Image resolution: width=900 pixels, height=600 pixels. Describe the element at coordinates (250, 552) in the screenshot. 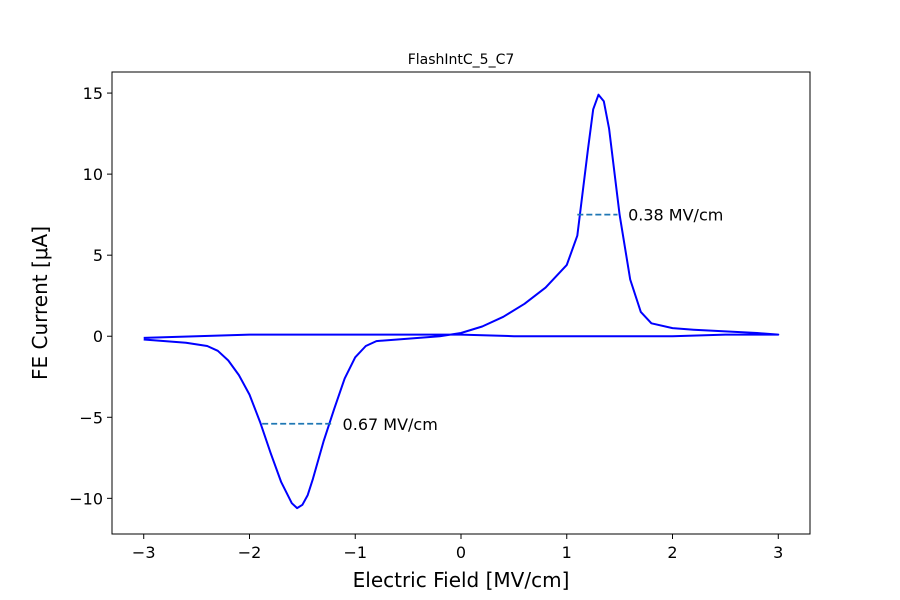

I see `x-tick-label: −2` at that location.